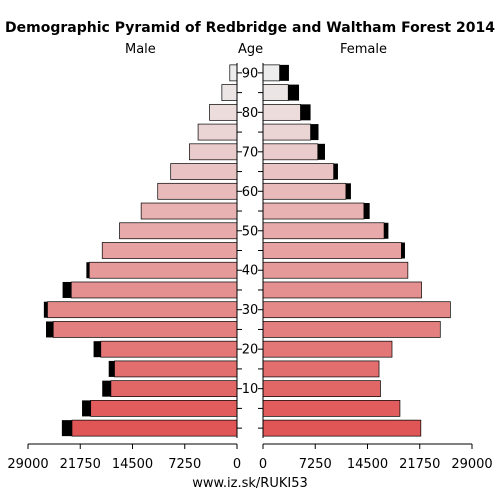  I want to click on x-tick-label-left: 21750, so click(80, 464).